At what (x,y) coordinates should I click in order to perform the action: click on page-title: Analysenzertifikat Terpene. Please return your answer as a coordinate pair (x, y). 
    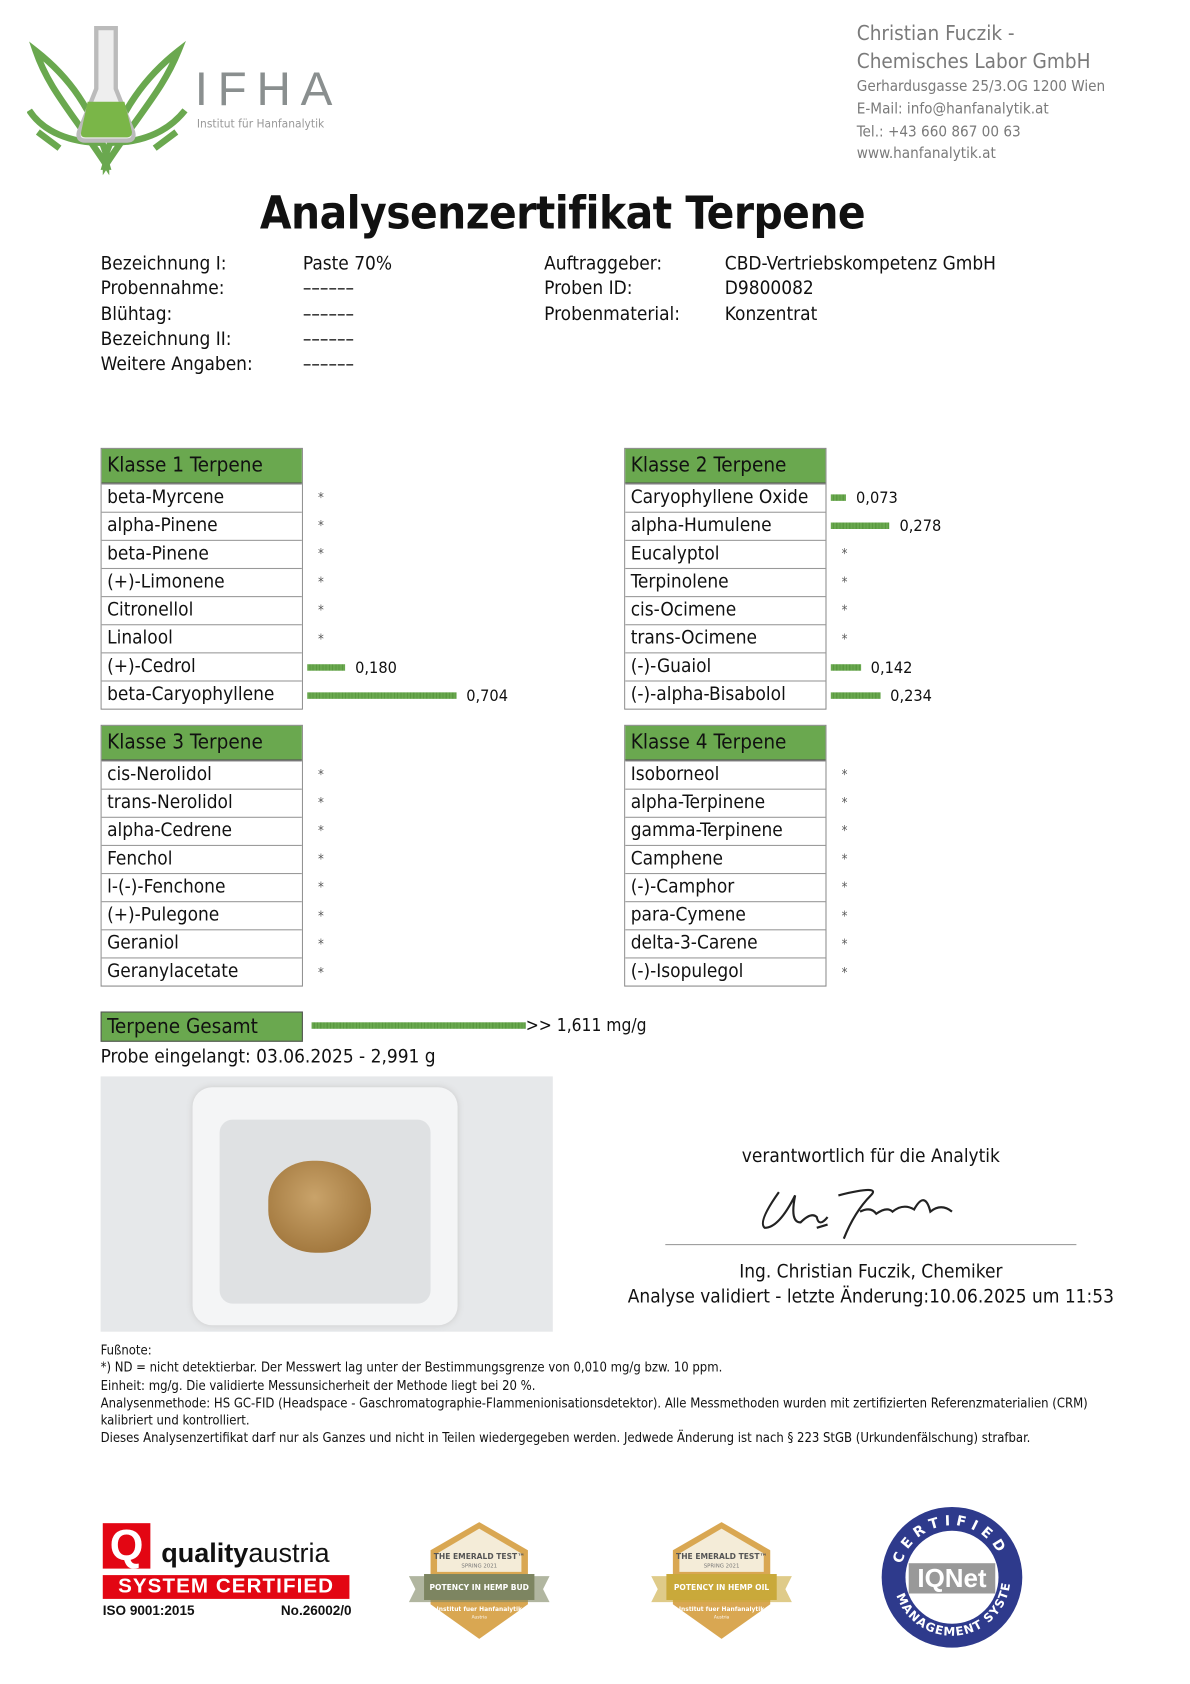
    Looking at the image, I should click on (562, 213).